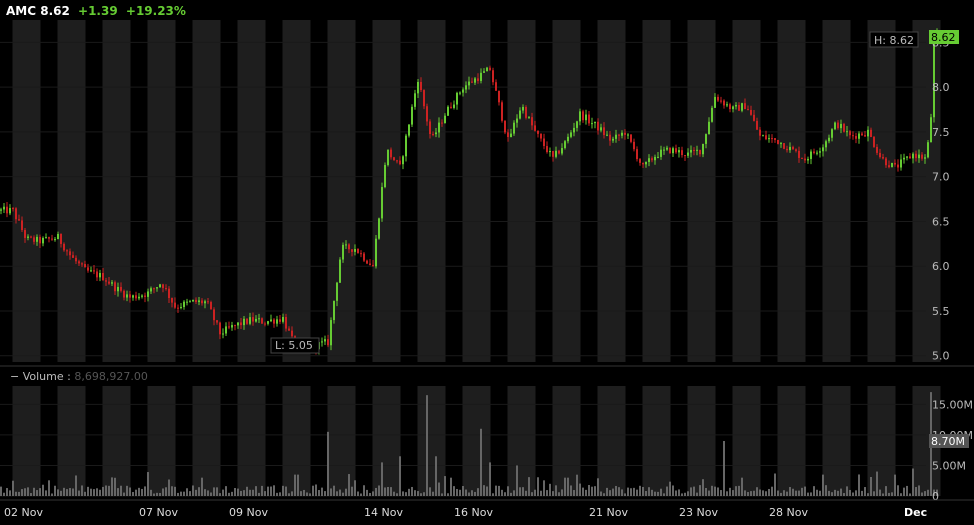  Describe the element at coordinates (949, 441) in the screenshot. I see `last-volume-badge: 8.70M` at that location.